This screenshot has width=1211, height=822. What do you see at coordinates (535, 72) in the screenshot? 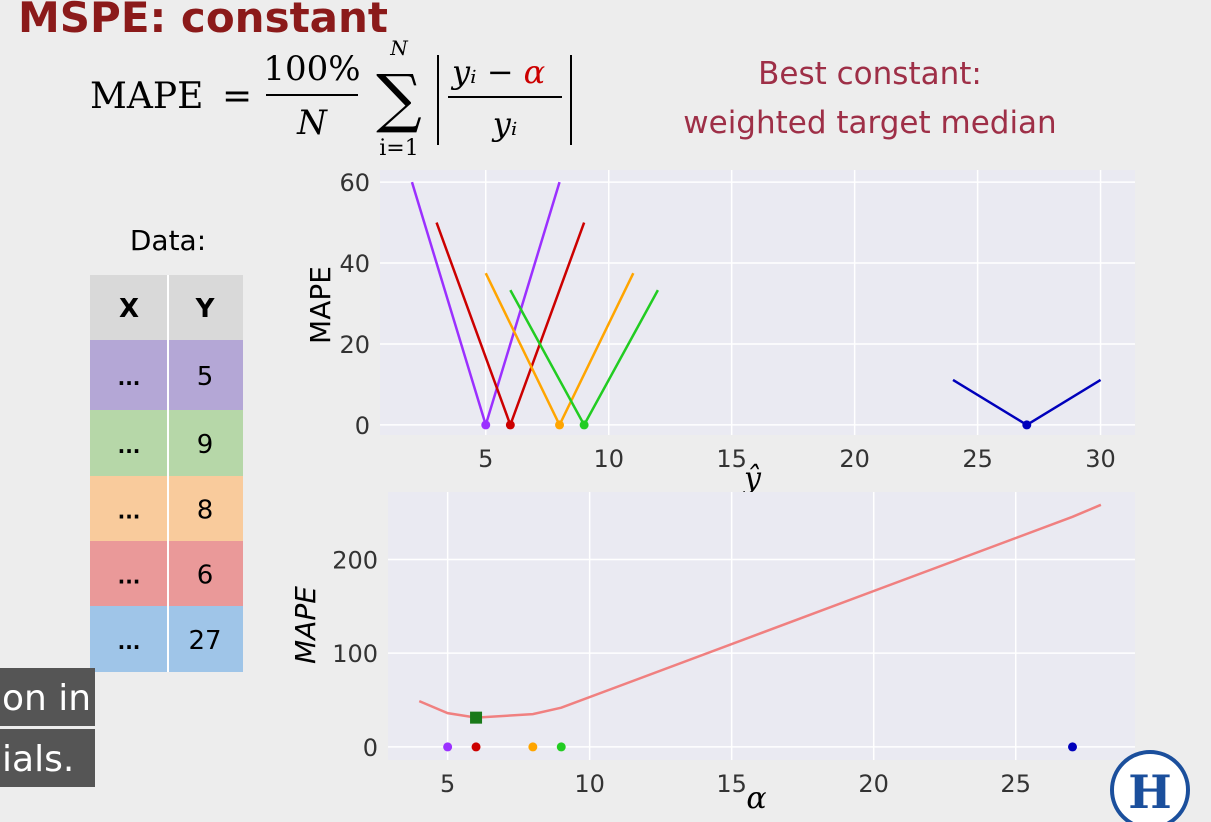
I see `alpha: α` at bounding box center [535, 72].